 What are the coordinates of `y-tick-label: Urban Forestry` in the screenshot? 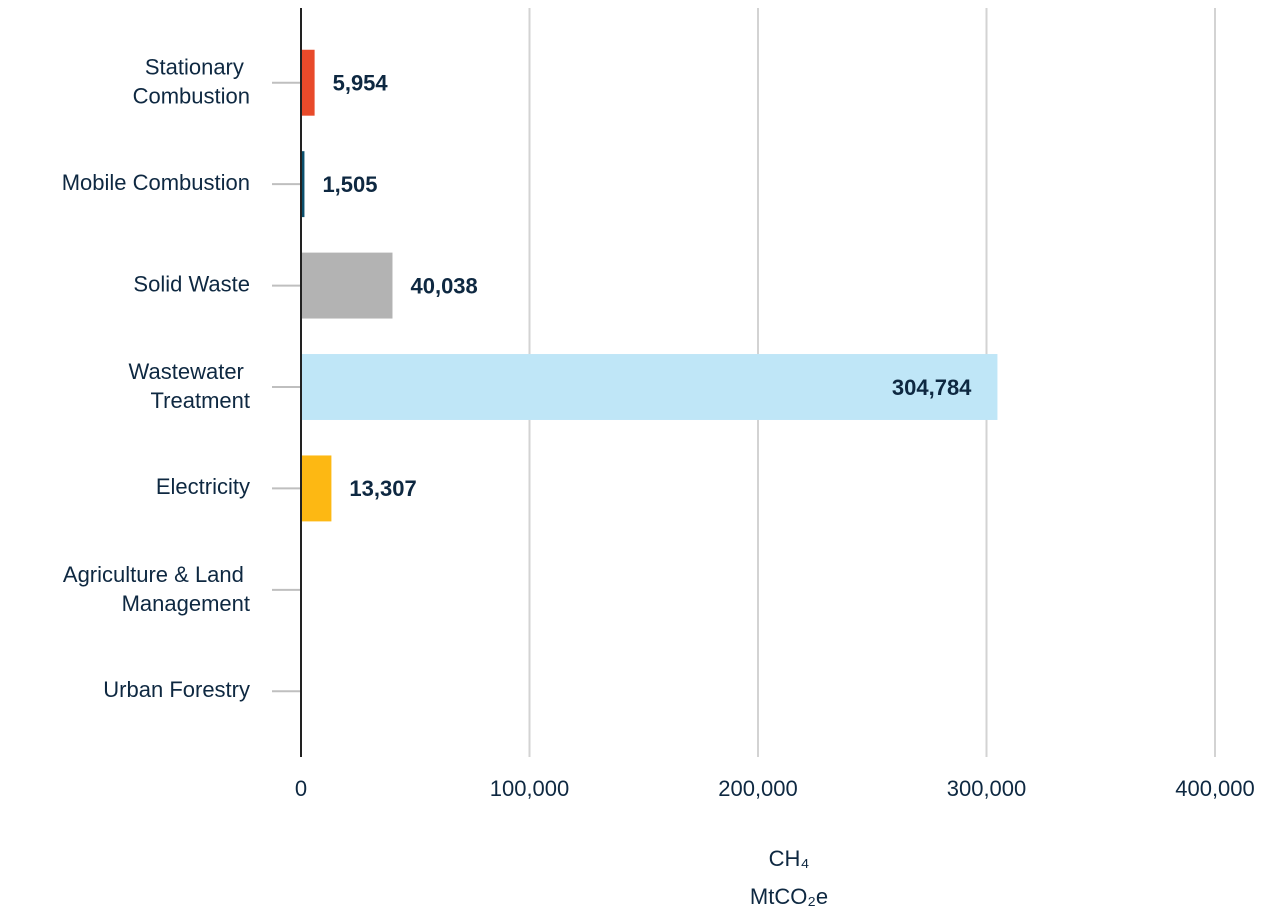 It's located at (176, 689).